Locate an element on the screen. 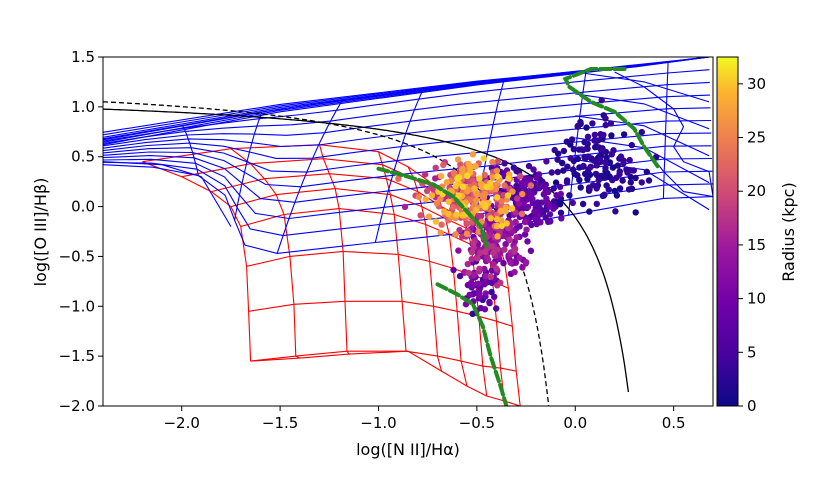  x-tick-label: −1.0 is located at coordinates (378, 423).